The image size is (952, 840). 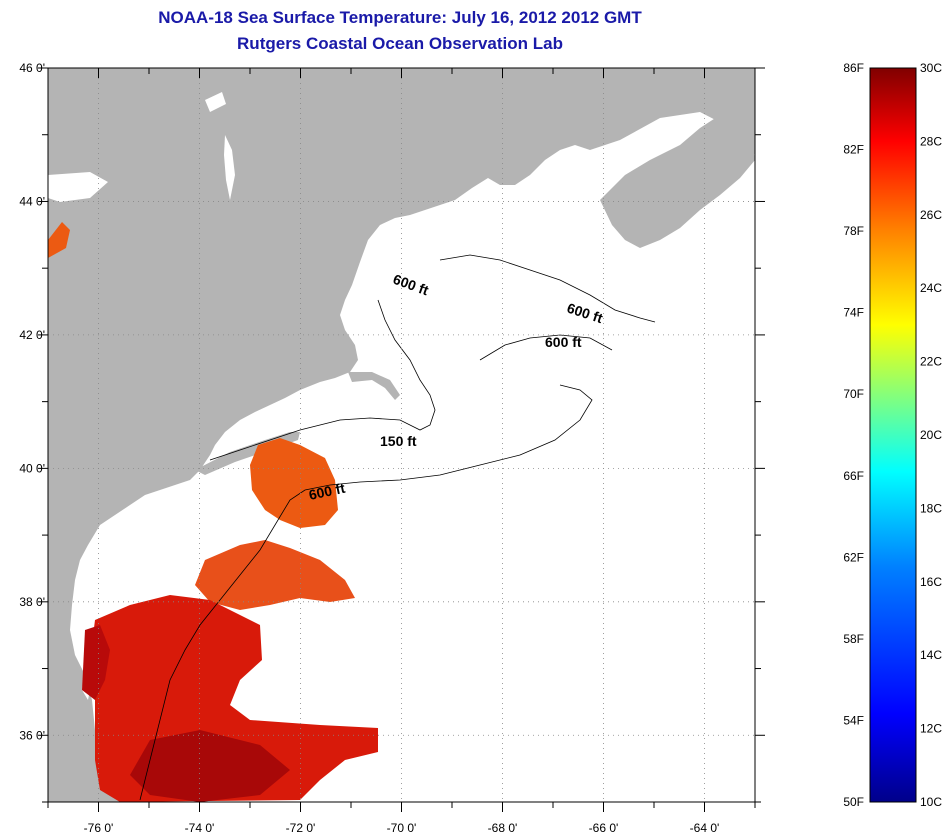 I want to click on colorbar-f-label: 50F, so click(x=853, y=802).